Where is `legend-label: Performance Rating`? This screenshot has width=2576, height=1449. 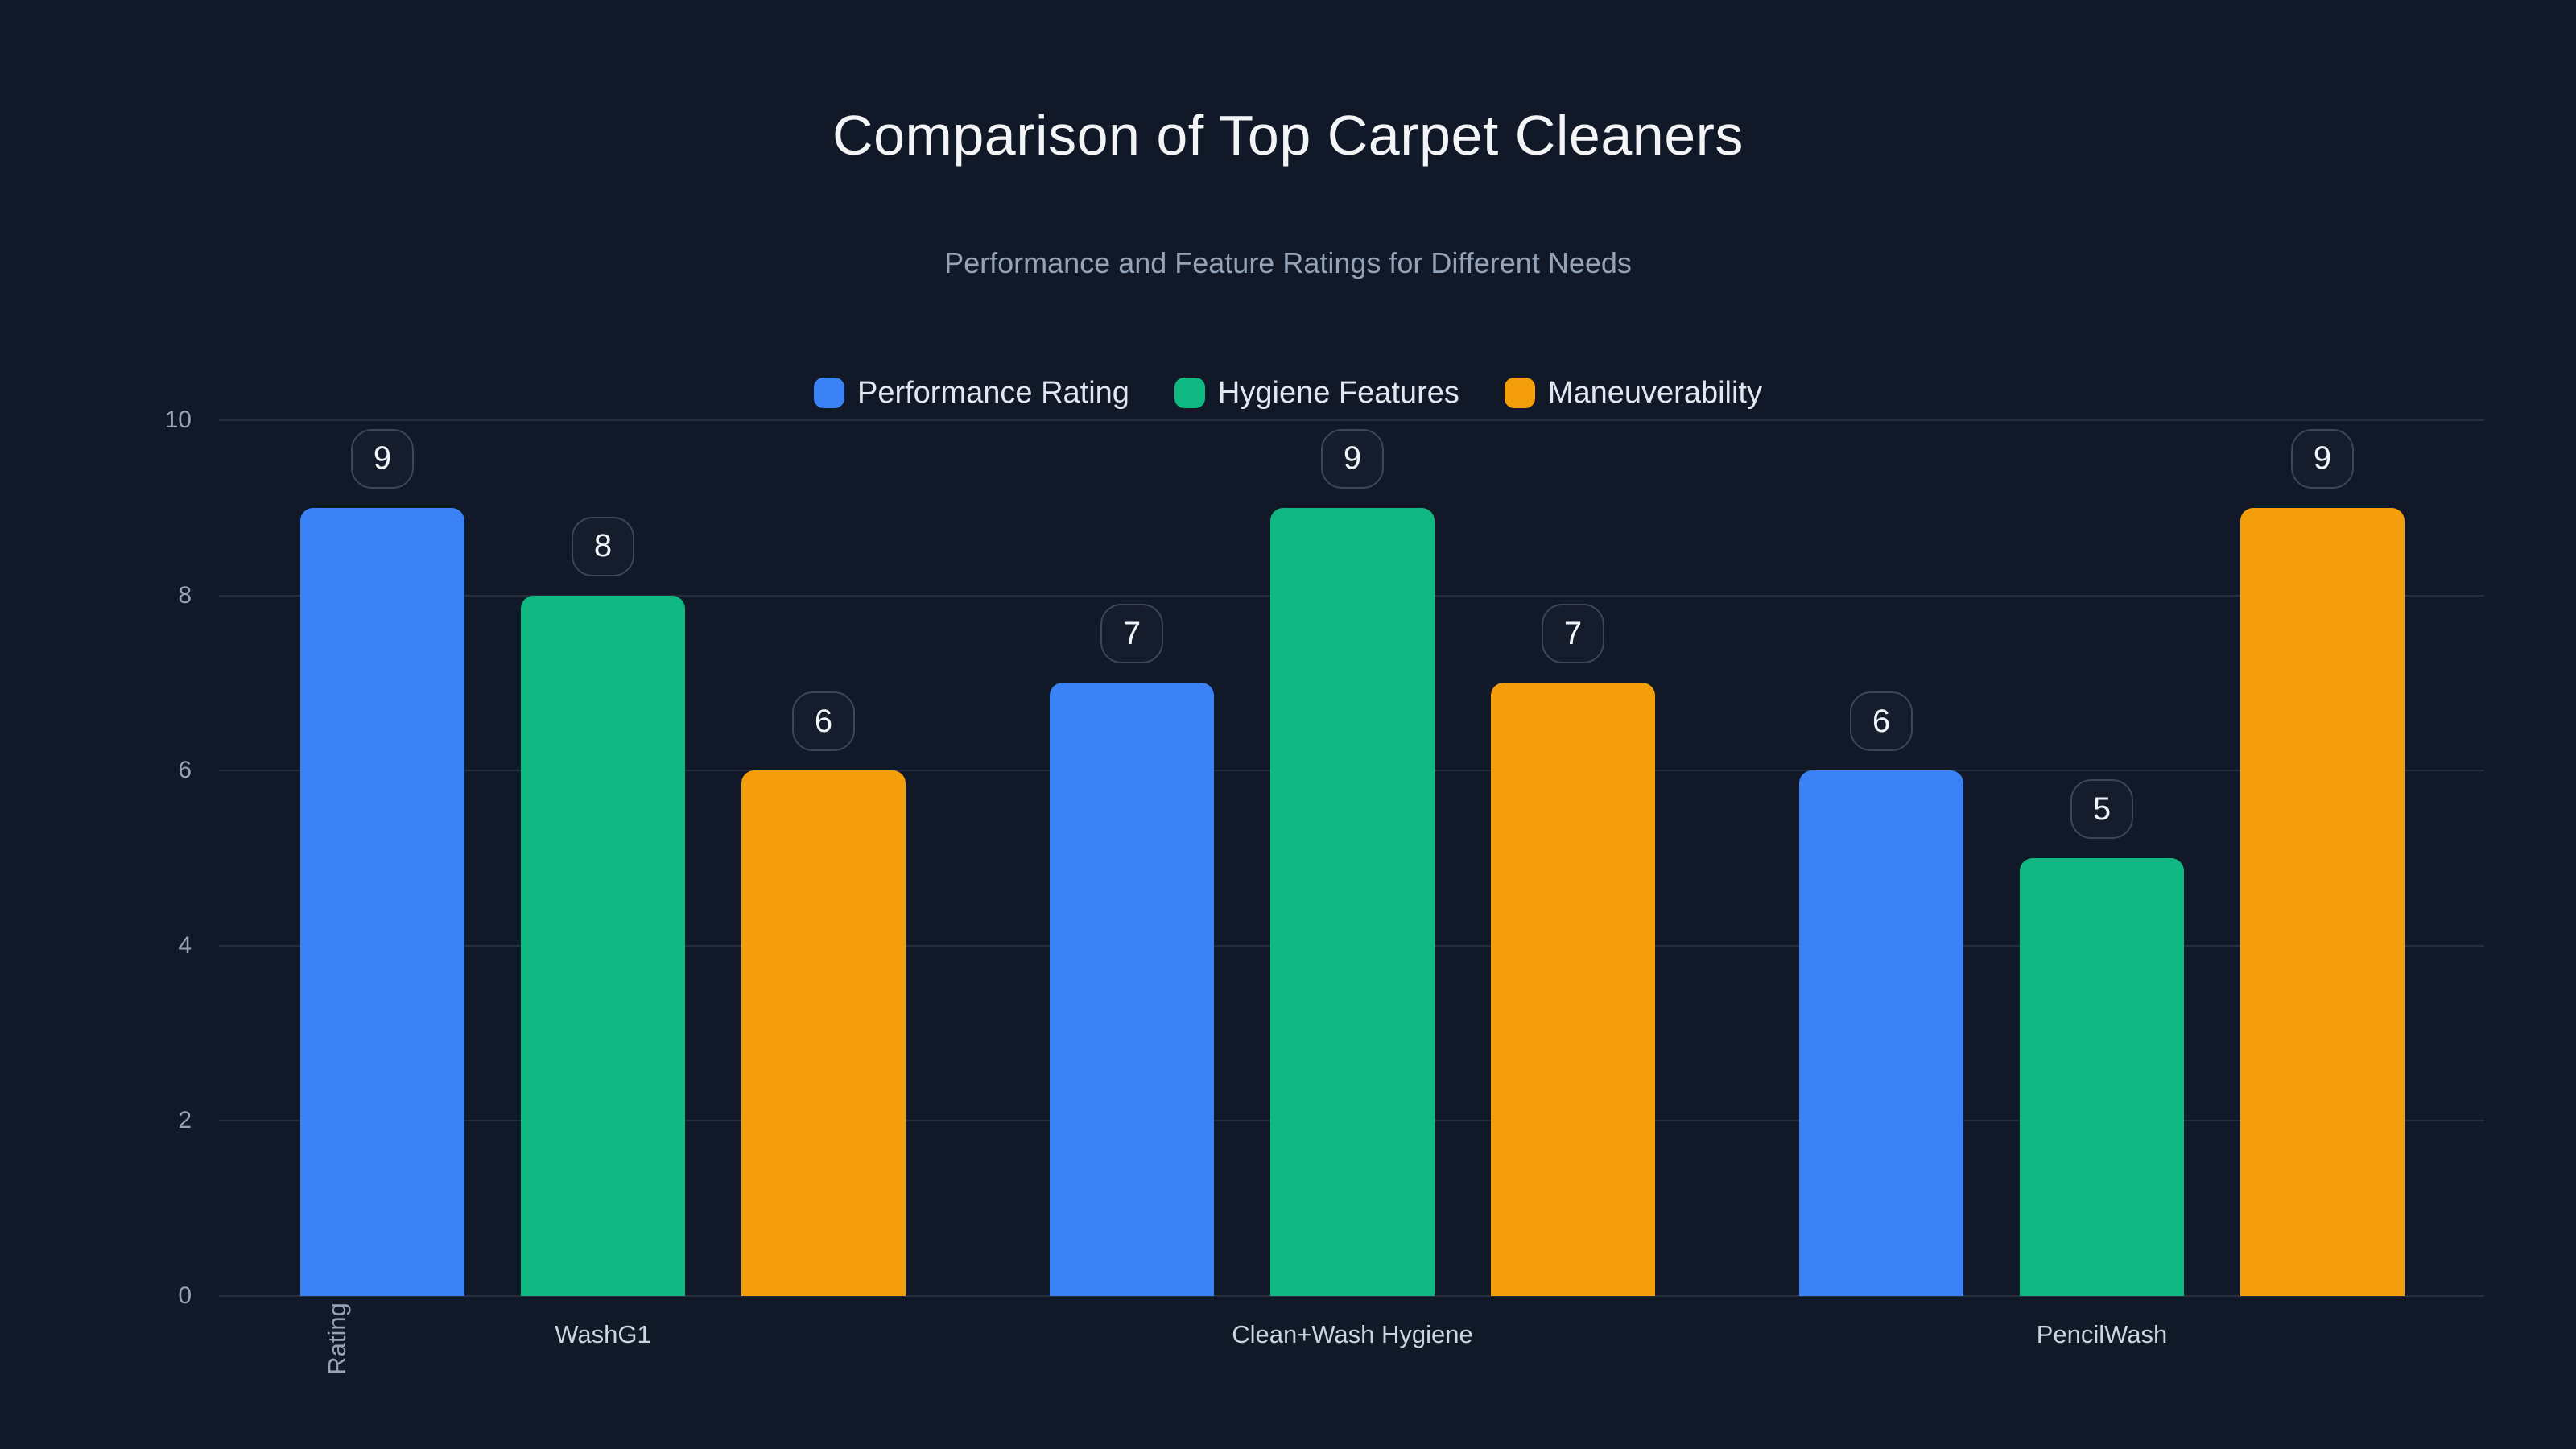
legend-label: Performance Rating is located at coordinates (993, 392).